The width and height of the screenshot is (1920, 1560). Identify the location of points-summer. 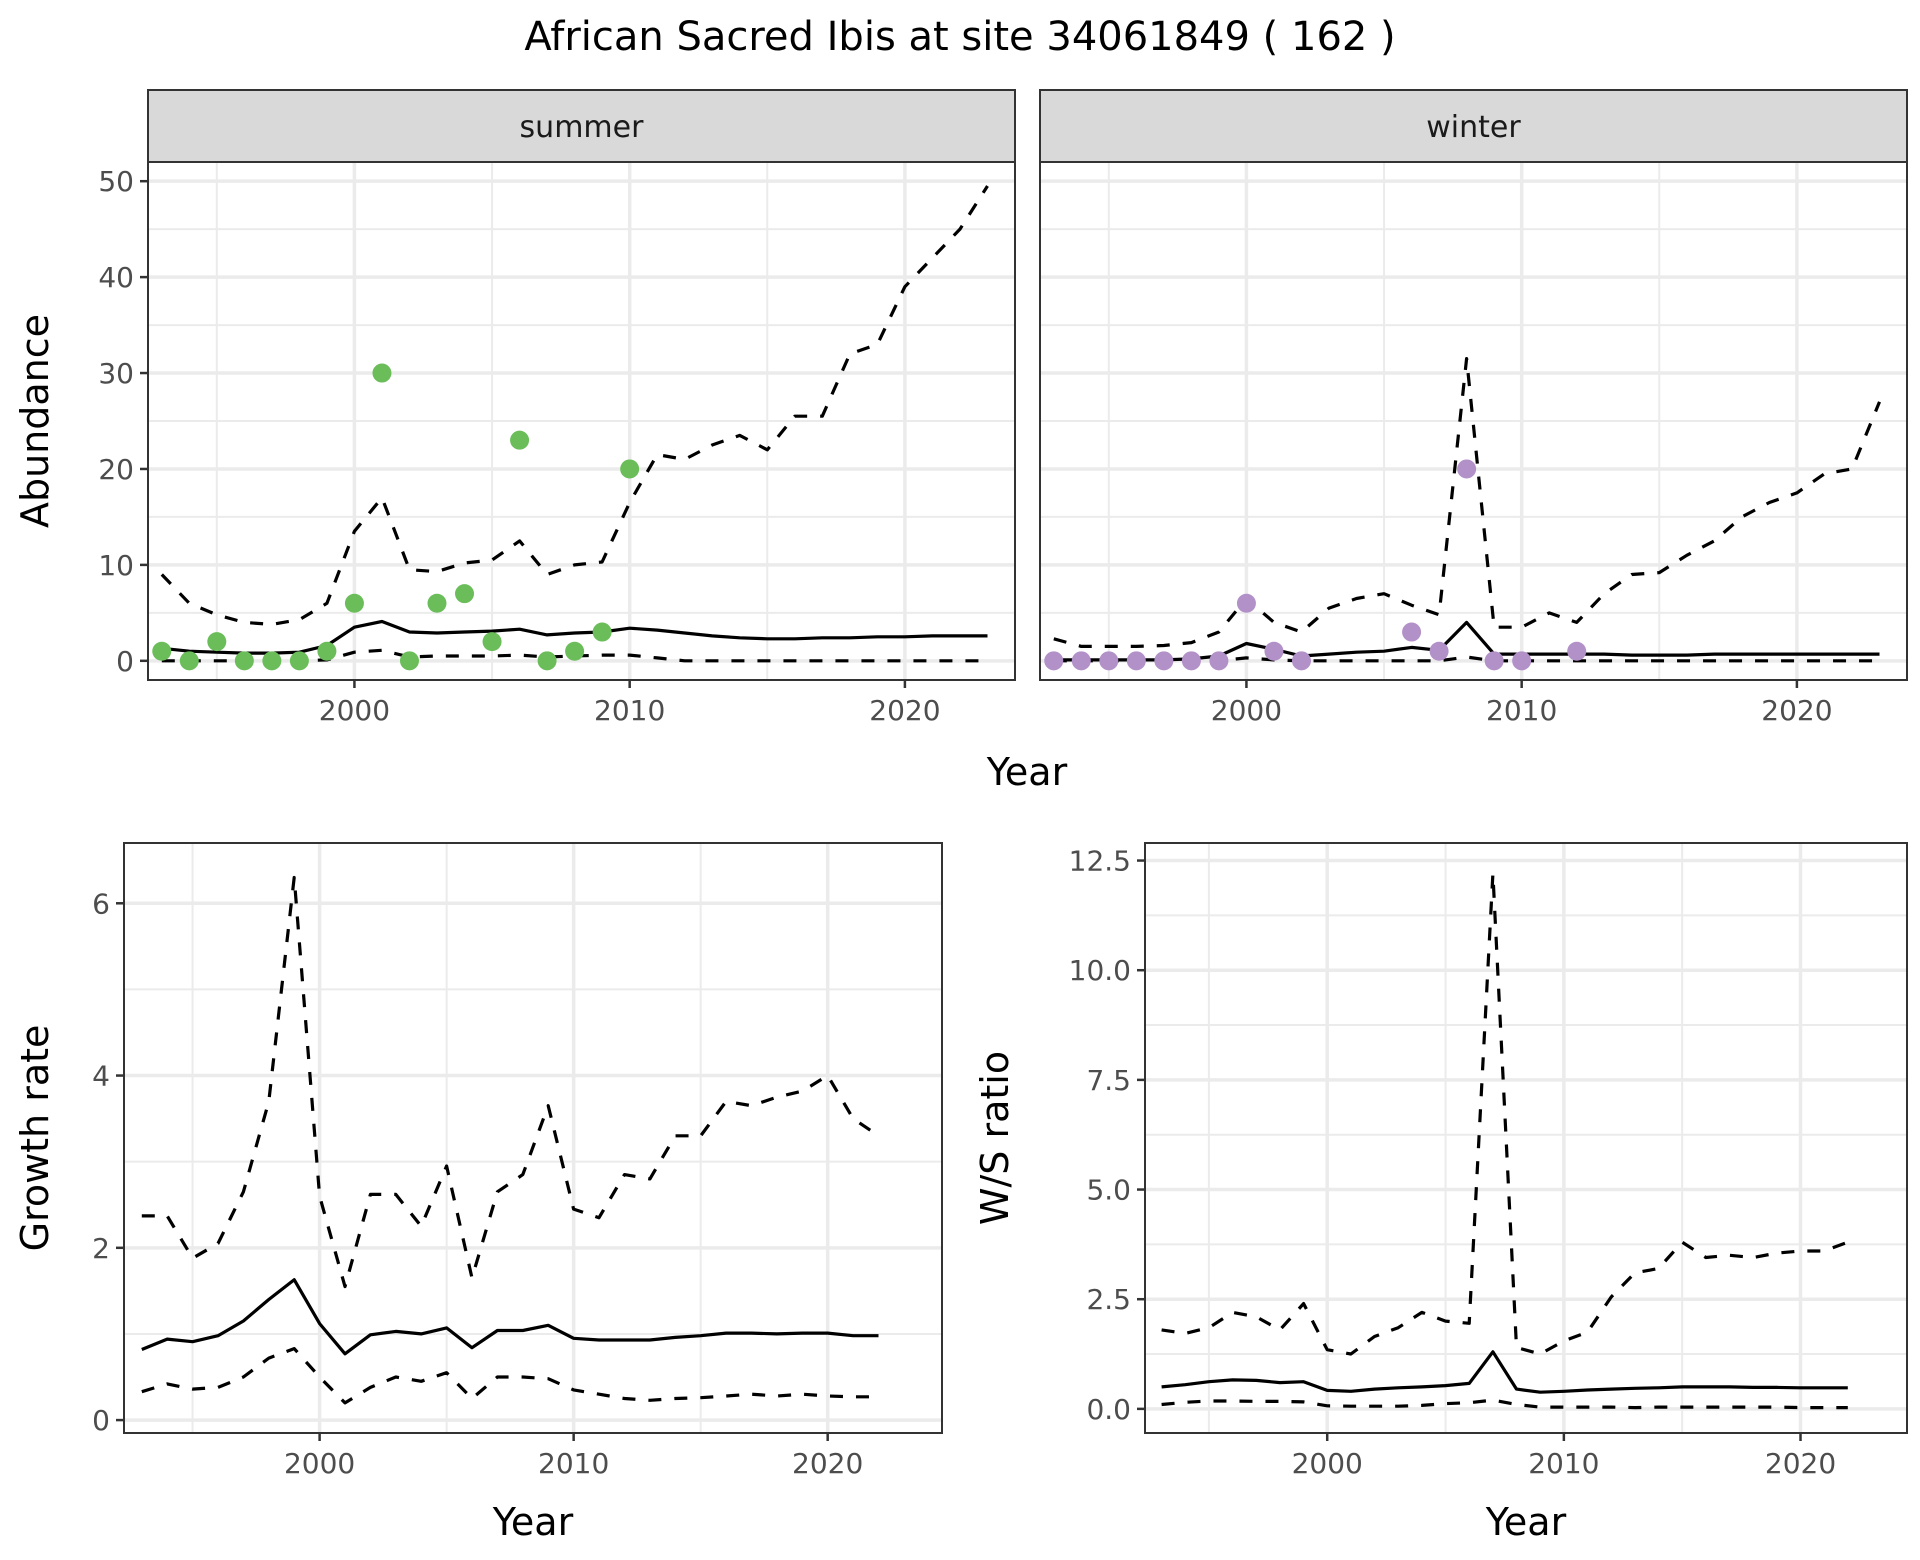
(396, 517).